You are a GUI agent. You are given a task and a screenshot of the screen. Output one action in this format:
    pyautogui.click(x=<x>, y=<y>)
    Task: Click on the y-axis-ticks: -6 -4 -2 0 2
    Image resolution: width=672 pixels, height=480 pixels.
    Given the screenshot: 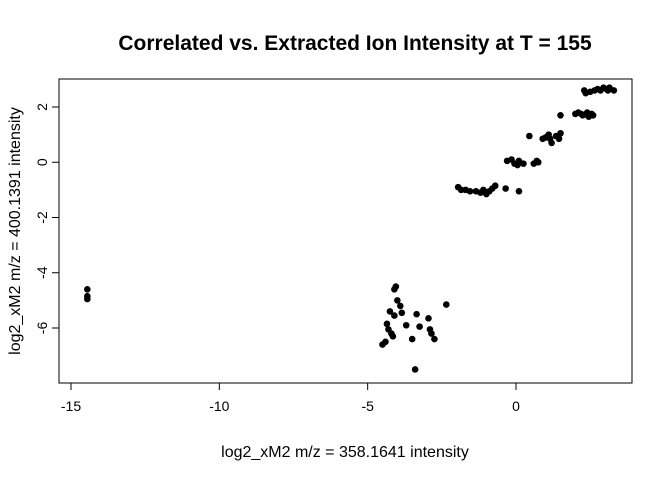 What is the action you would take?
    pyautogui.click(x=46, y=218)
    